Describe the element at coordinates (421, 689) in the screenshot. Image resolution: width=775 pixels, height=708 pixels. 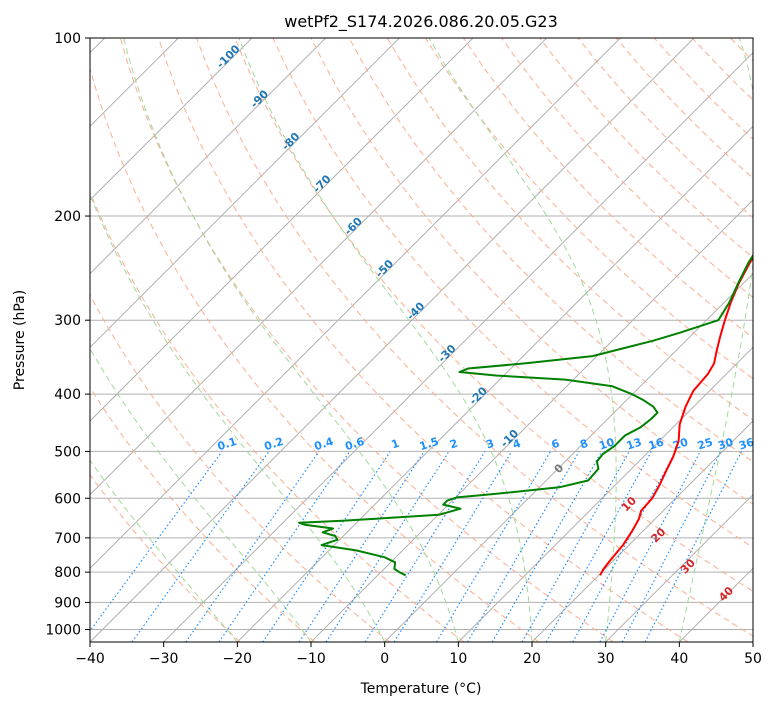
I see `x-axis-label: Temperature (°C)` at that location.